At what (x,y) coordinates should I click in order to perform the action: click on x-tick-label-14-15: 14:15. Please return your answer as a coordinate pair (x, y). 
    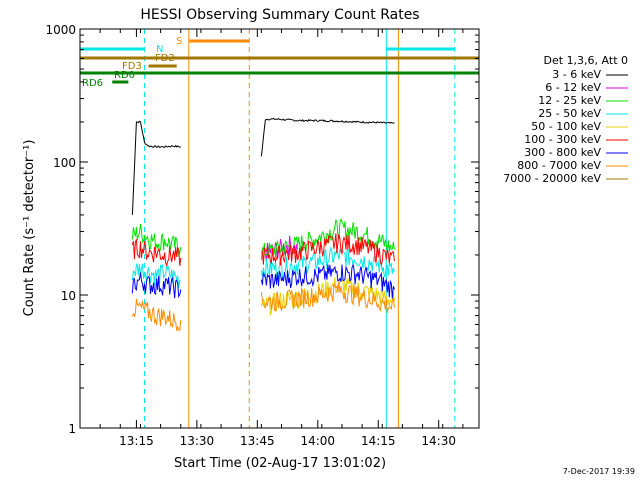
    Looking at the image, I should click on (378, 441).